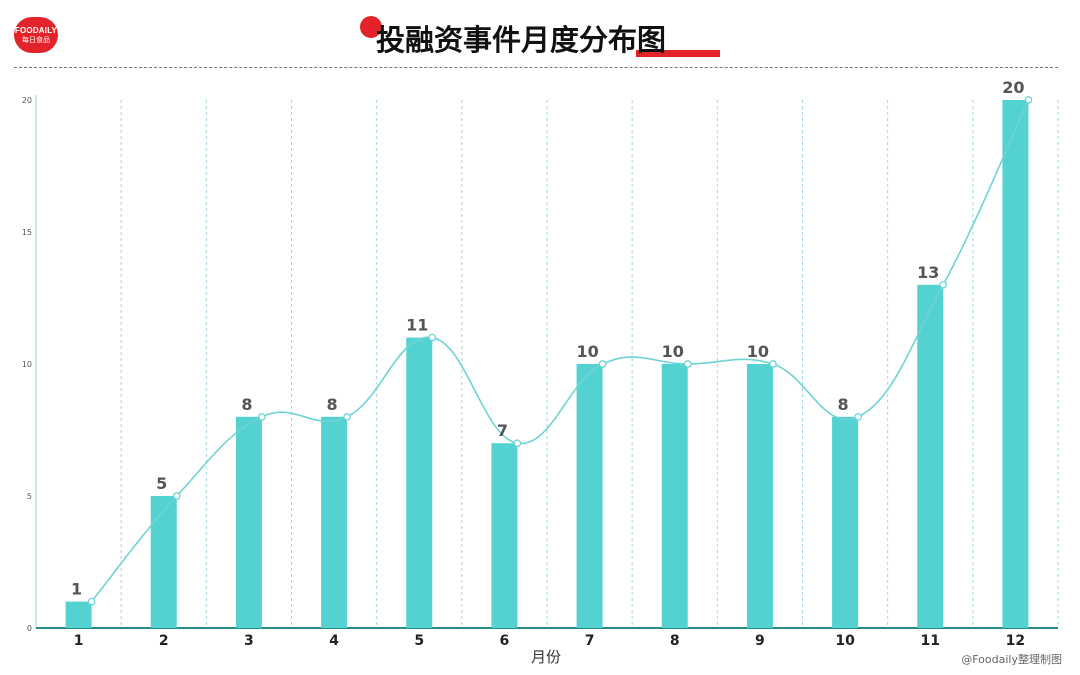 The image size is (1080, 675). I want to click on y-tick-label: 20, so click(27, 100).